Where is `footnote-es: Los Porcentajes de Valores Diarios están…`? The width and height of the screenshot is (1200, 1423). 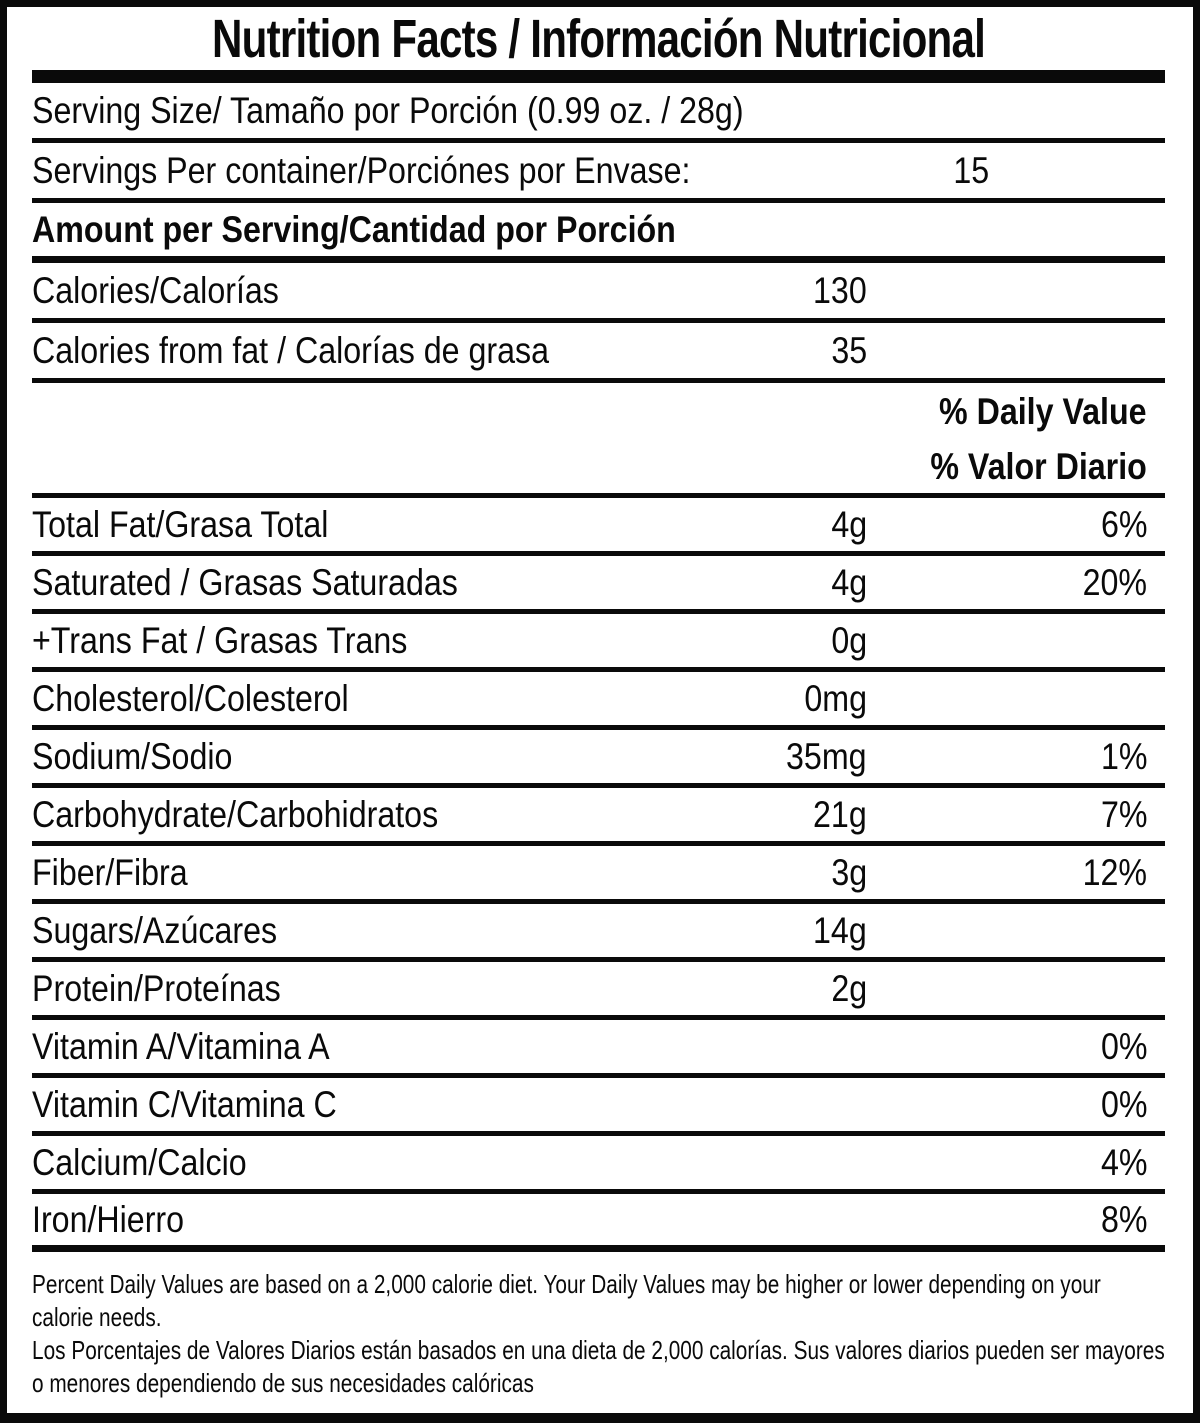 footnote-es: Los Porcentajes de Valores Diarios están… is located at coordinates (598, 1366).